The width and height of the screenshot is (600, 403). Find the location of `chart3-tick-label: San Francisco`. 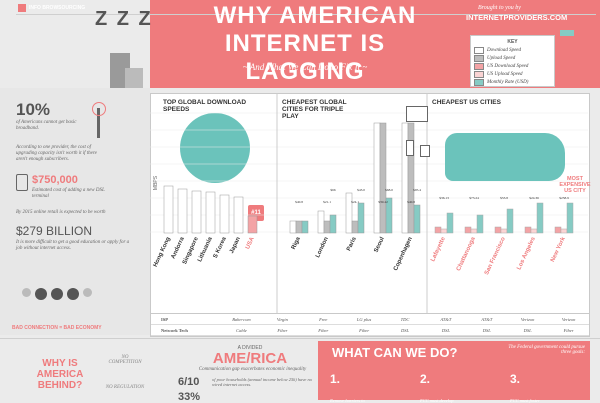

chart3-tick-label: San Francisco is located at coordinates (495, 256).